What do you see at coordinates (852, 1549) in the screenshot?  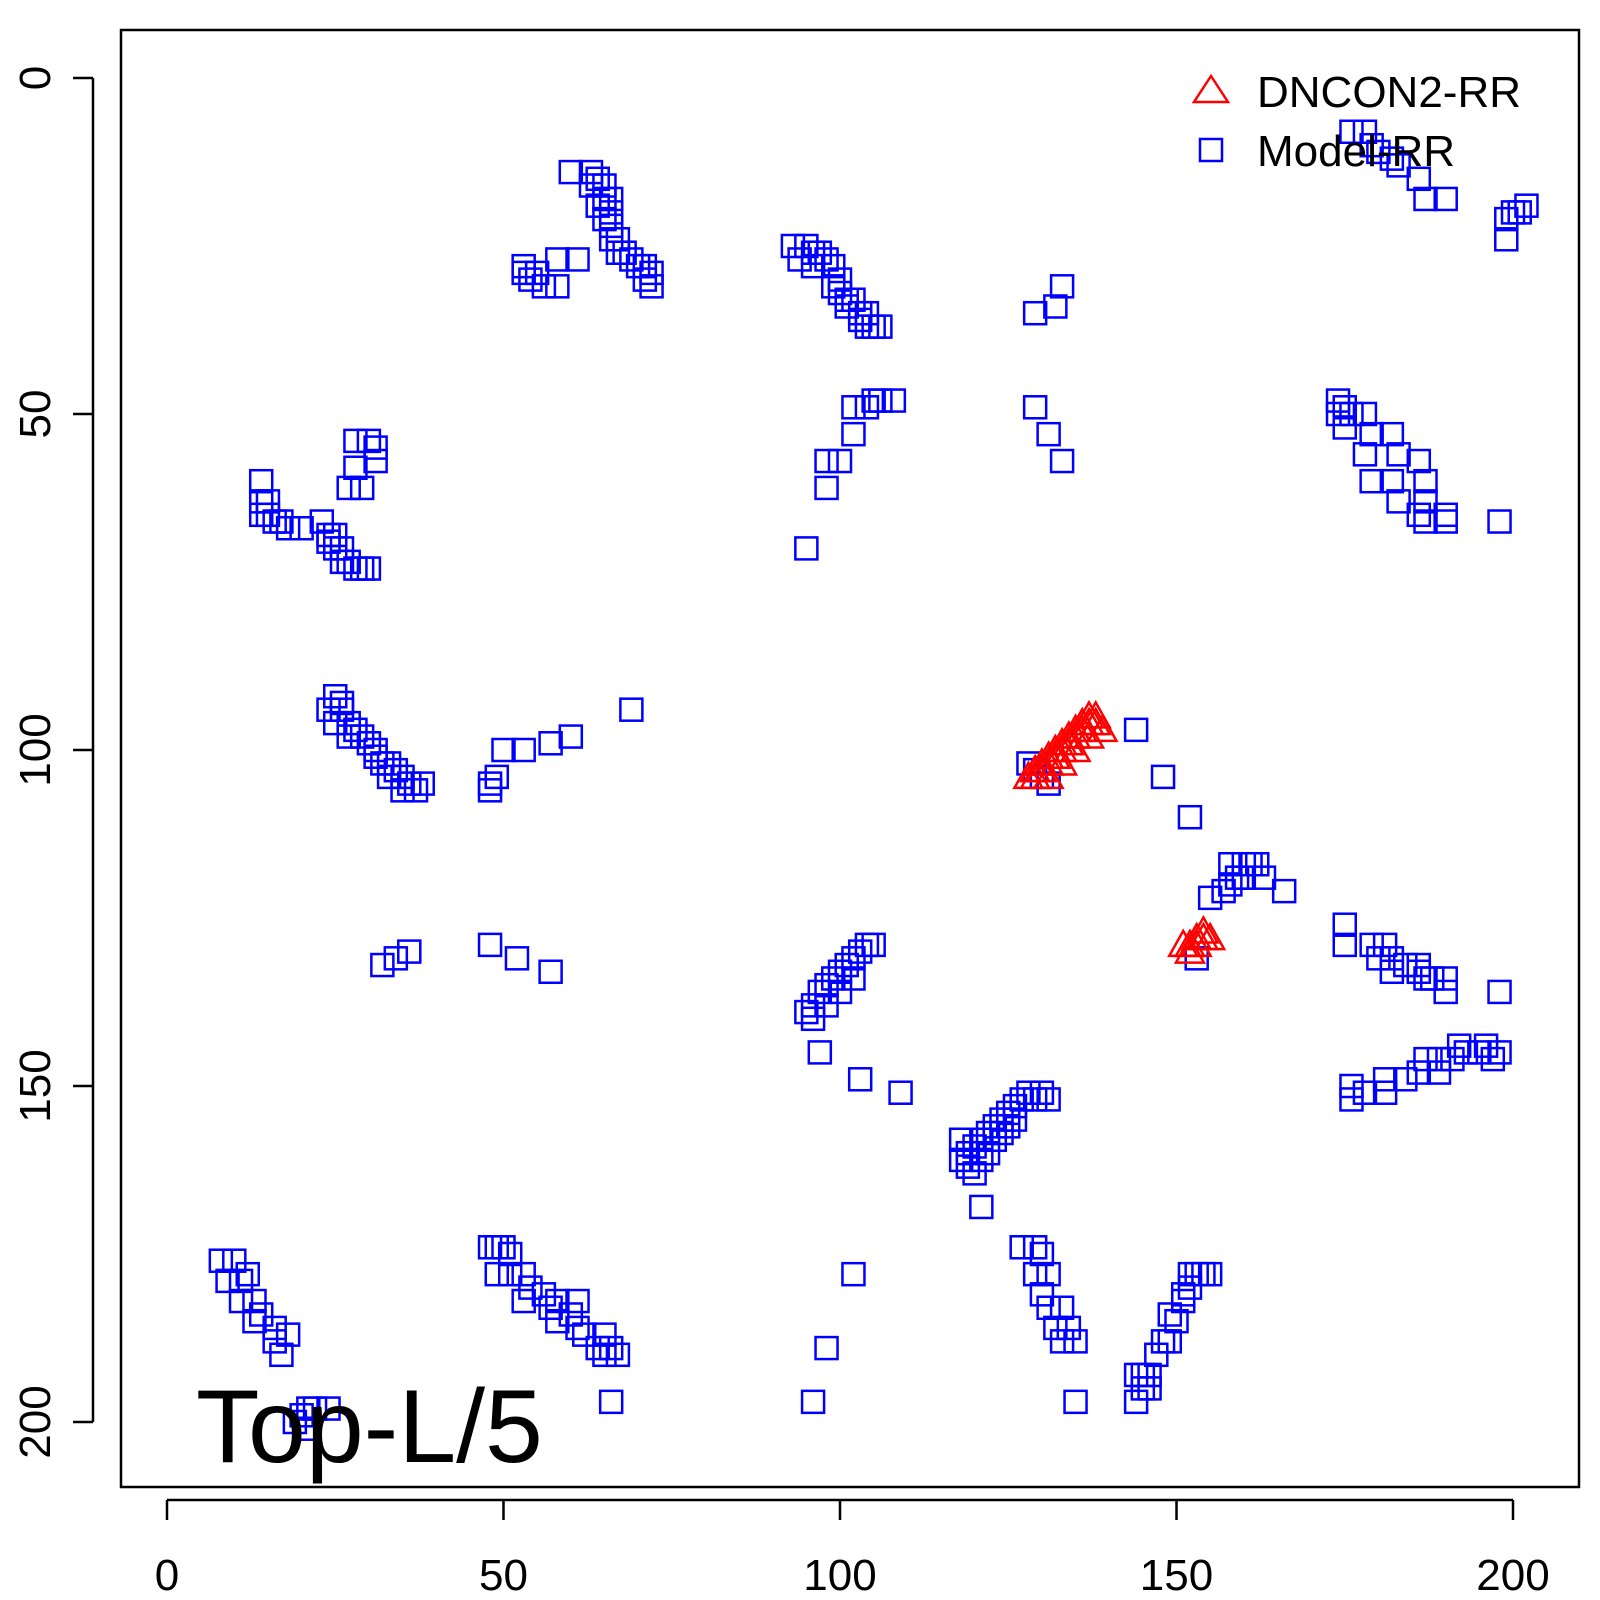 I see `x-axis: 0 50 100 150 200` at bounding box center [852, 1549].